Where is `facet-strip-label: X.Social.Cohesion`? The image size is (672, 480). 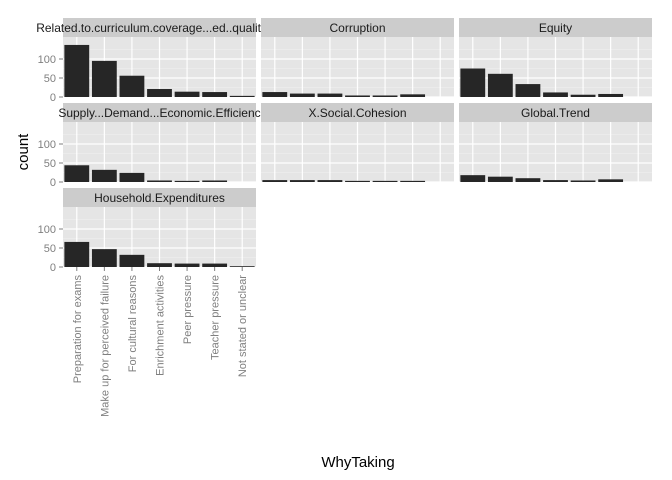
facet-strip-label: X.Social.Cohesion is located at coordinates (357, 113).